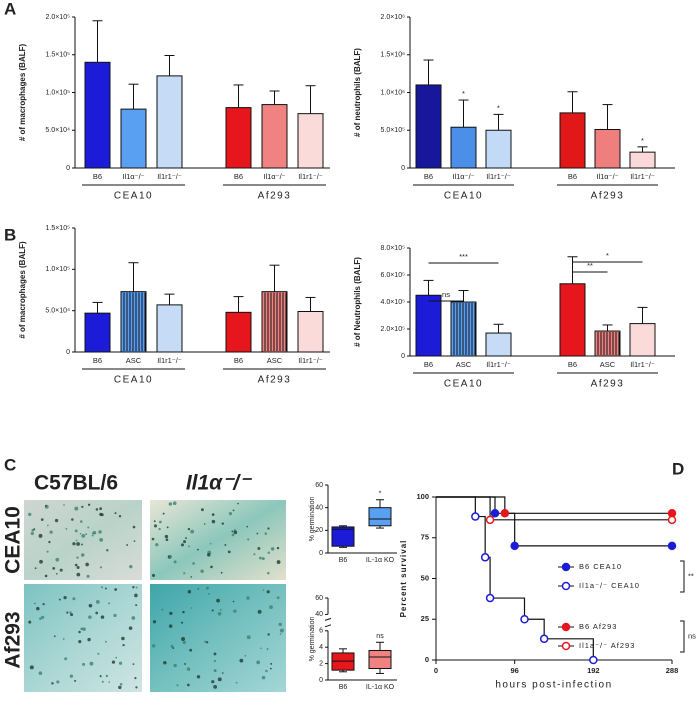  What do you see at coordinates (566, 646) in the screenshot?
I see `legend-marker` at bounding box center [566, 646].